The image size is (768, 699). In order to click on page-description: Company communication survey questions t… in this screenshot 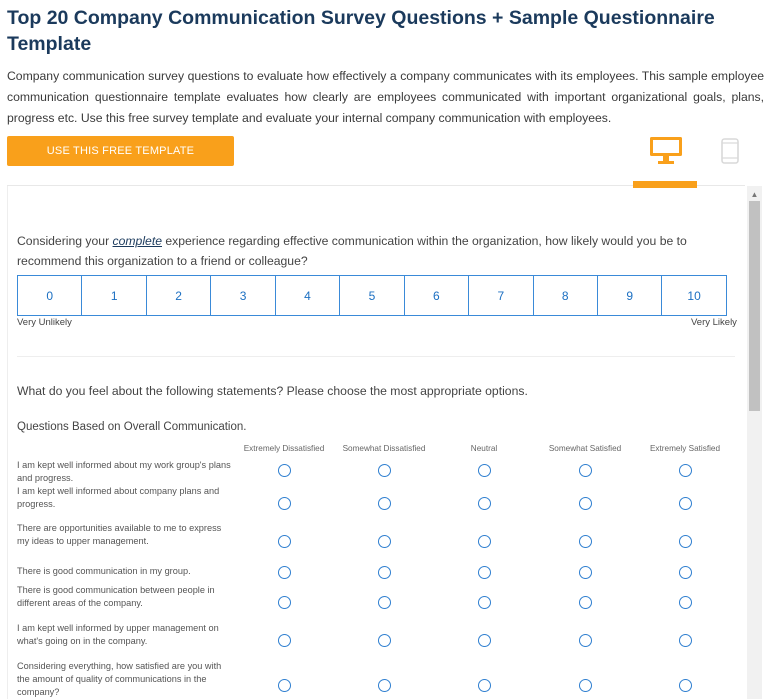, I will do `click(385, 97)`.